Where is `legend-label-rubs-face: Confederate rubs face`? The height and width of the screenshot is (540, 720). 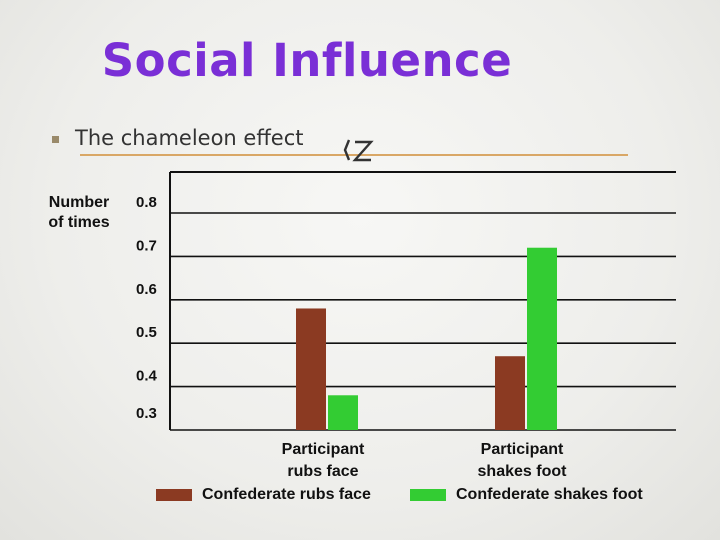
legend-label-rubs-face: Confederate rubs face is located at coordinates (286, 494).